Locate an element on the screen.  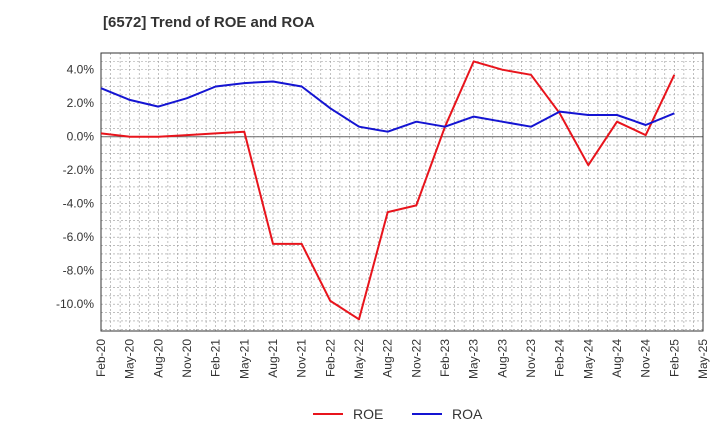
x-tick-label: Aug-22 is located at coordinates (388, 358).